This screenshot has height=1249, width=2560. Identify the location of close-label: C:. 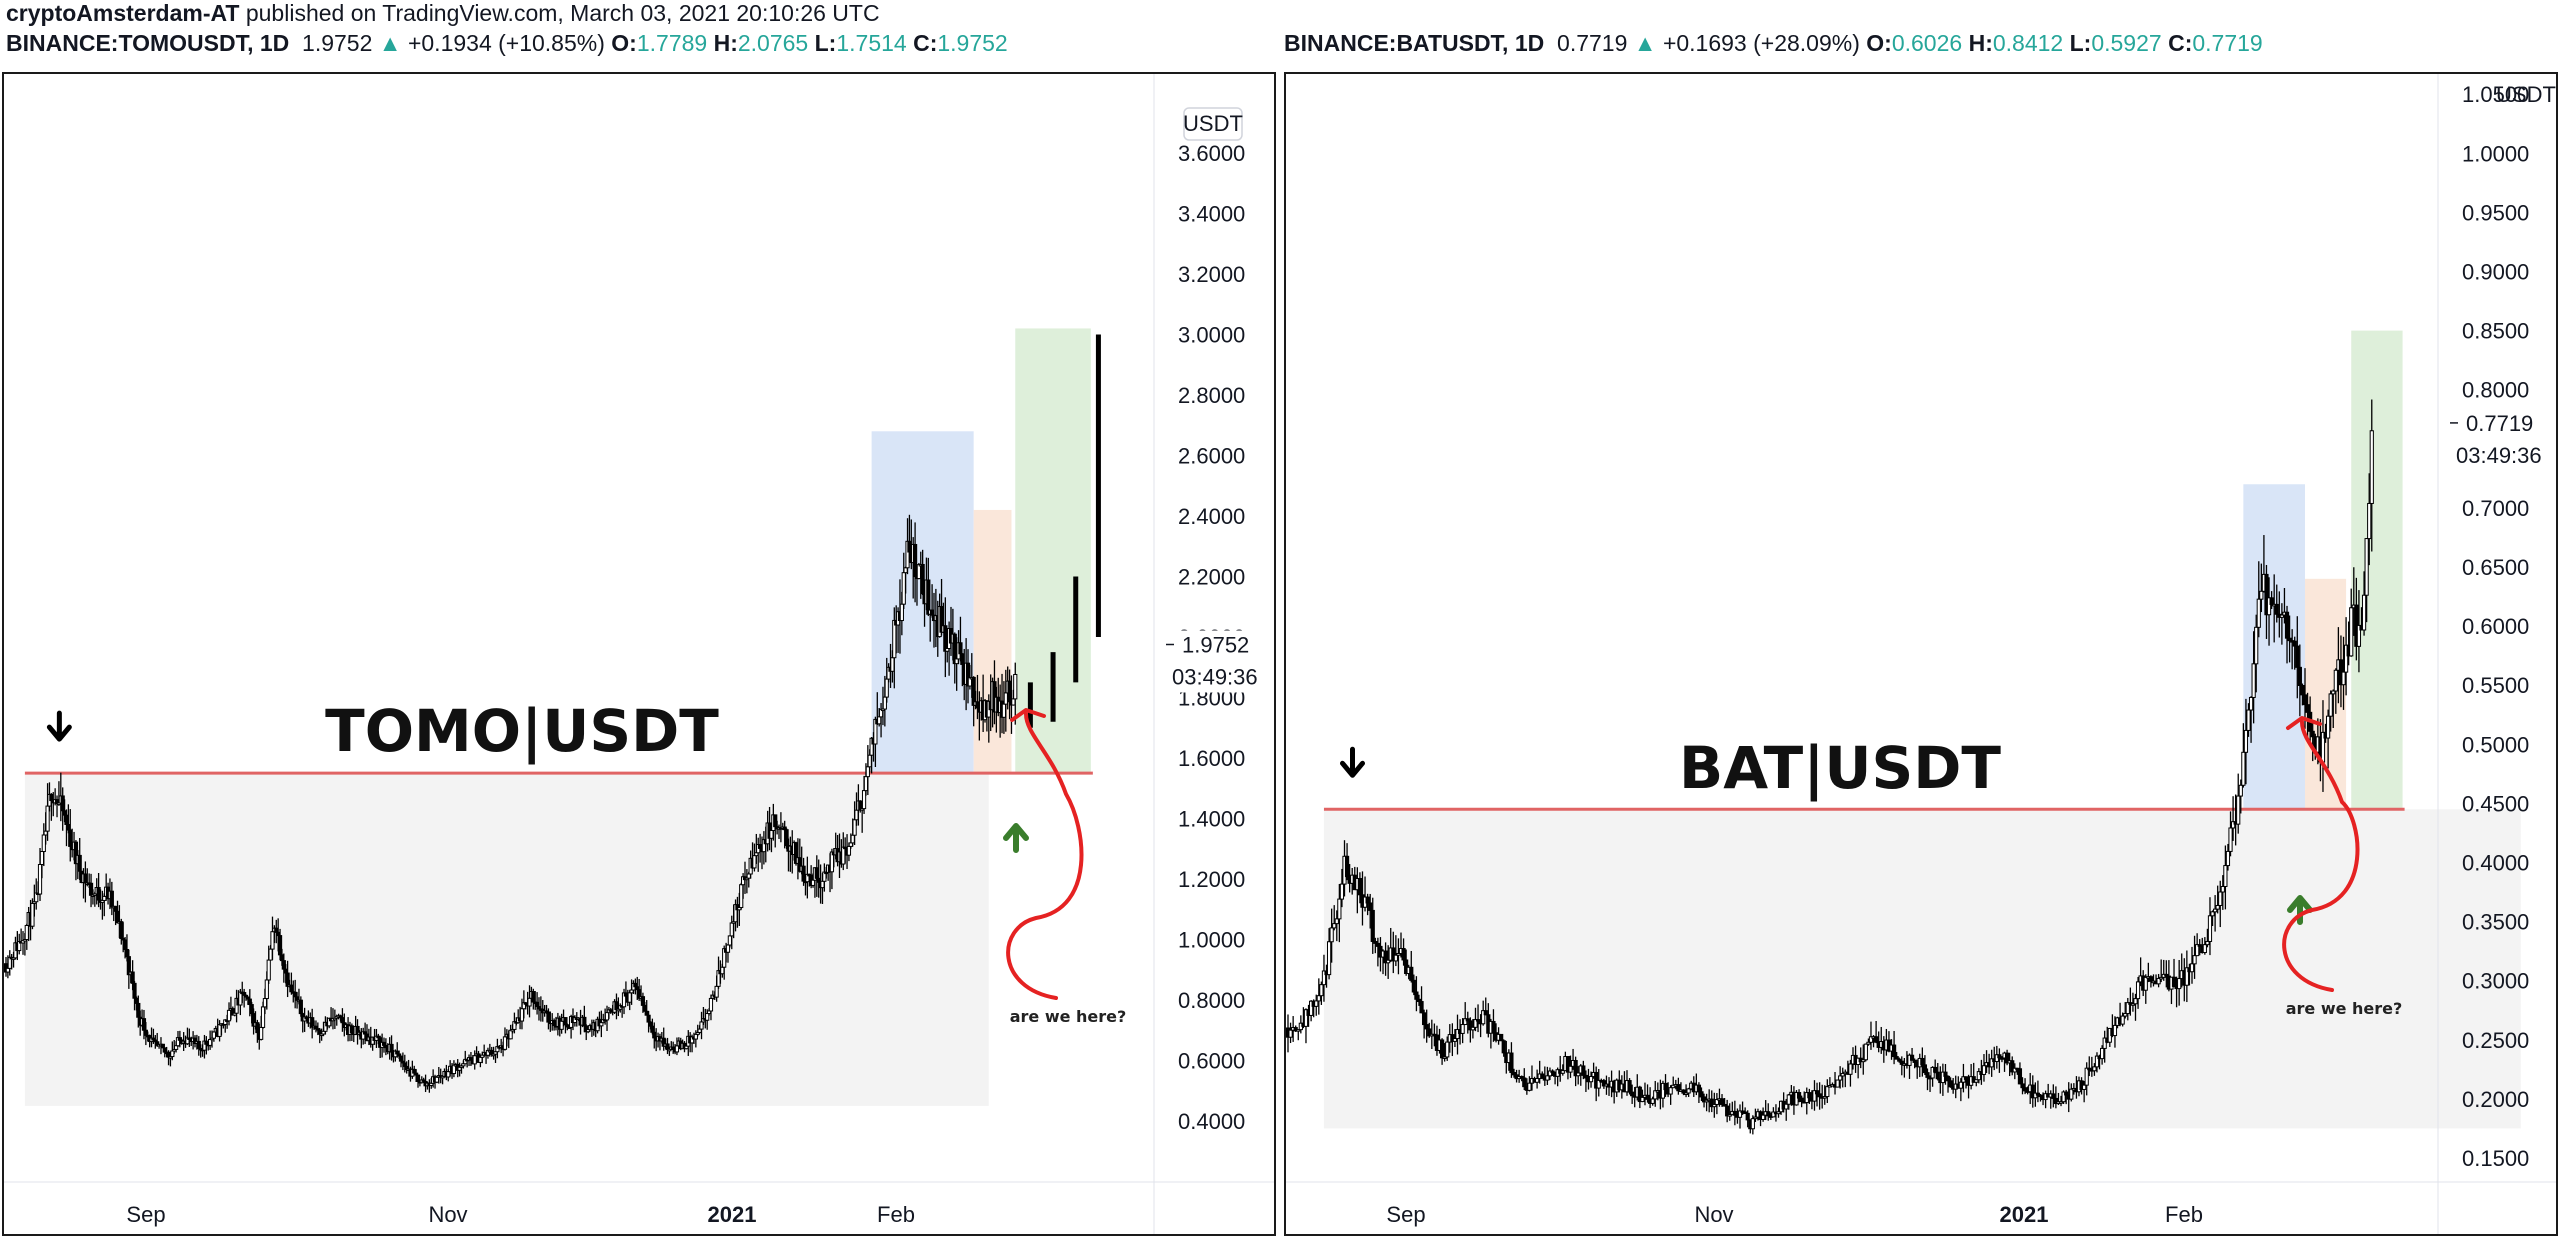
(2180, 43).